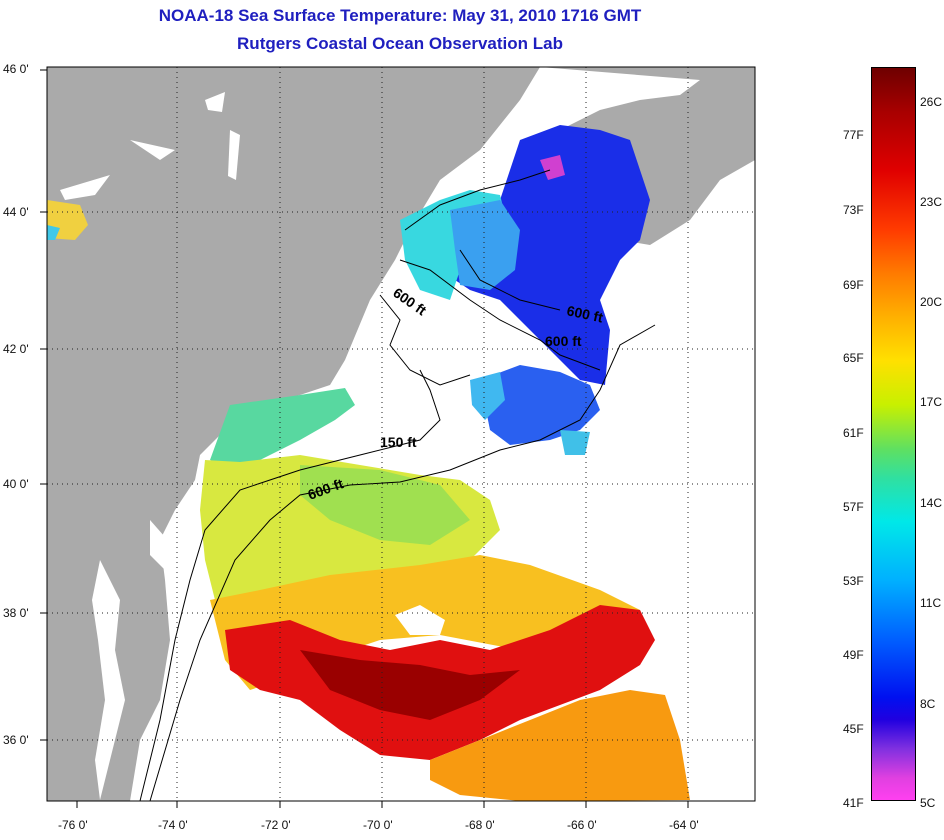 This screenshot has height=840, width=944. I want to click on lon-label: -70 0', so click(378, 825).